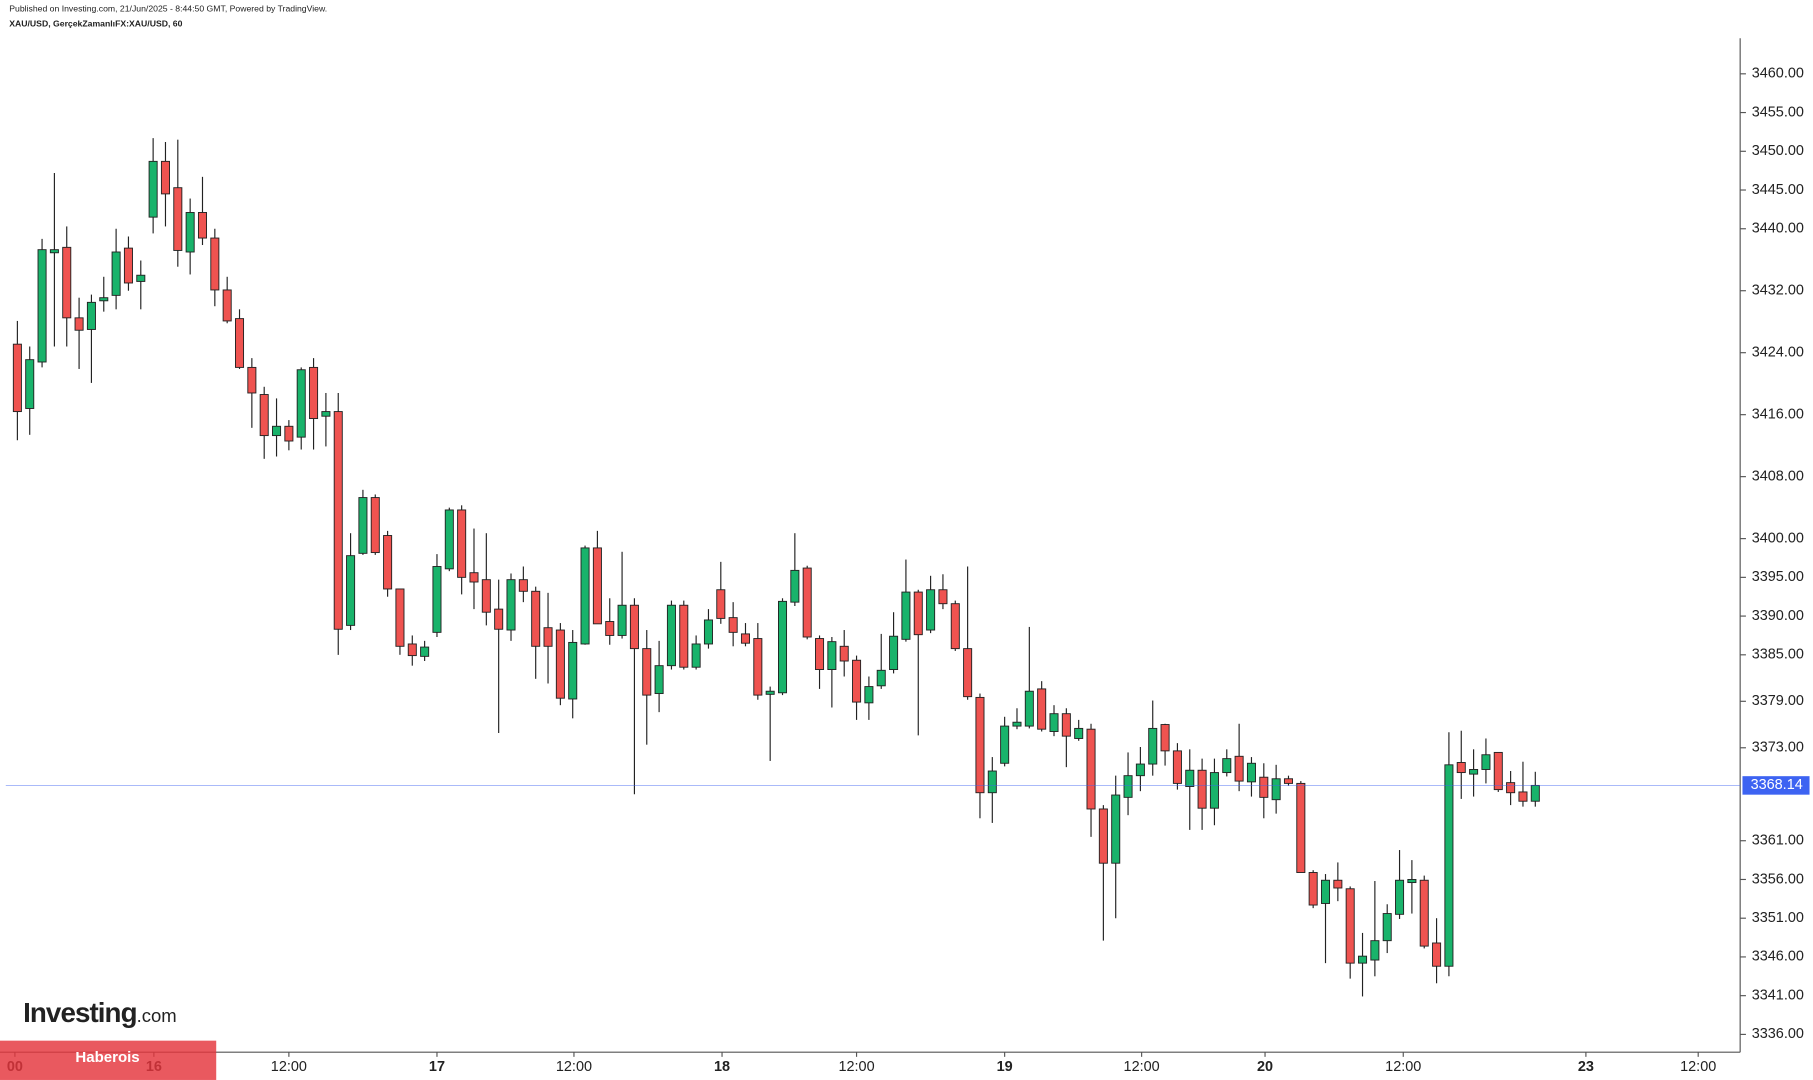 The height and width of the screenshot is (1080, 1813). What do you see at coordinates (1778, 414) in the screenshot?
I see `y-tick-label: 3416.00` at bounding box center [1778, 414].